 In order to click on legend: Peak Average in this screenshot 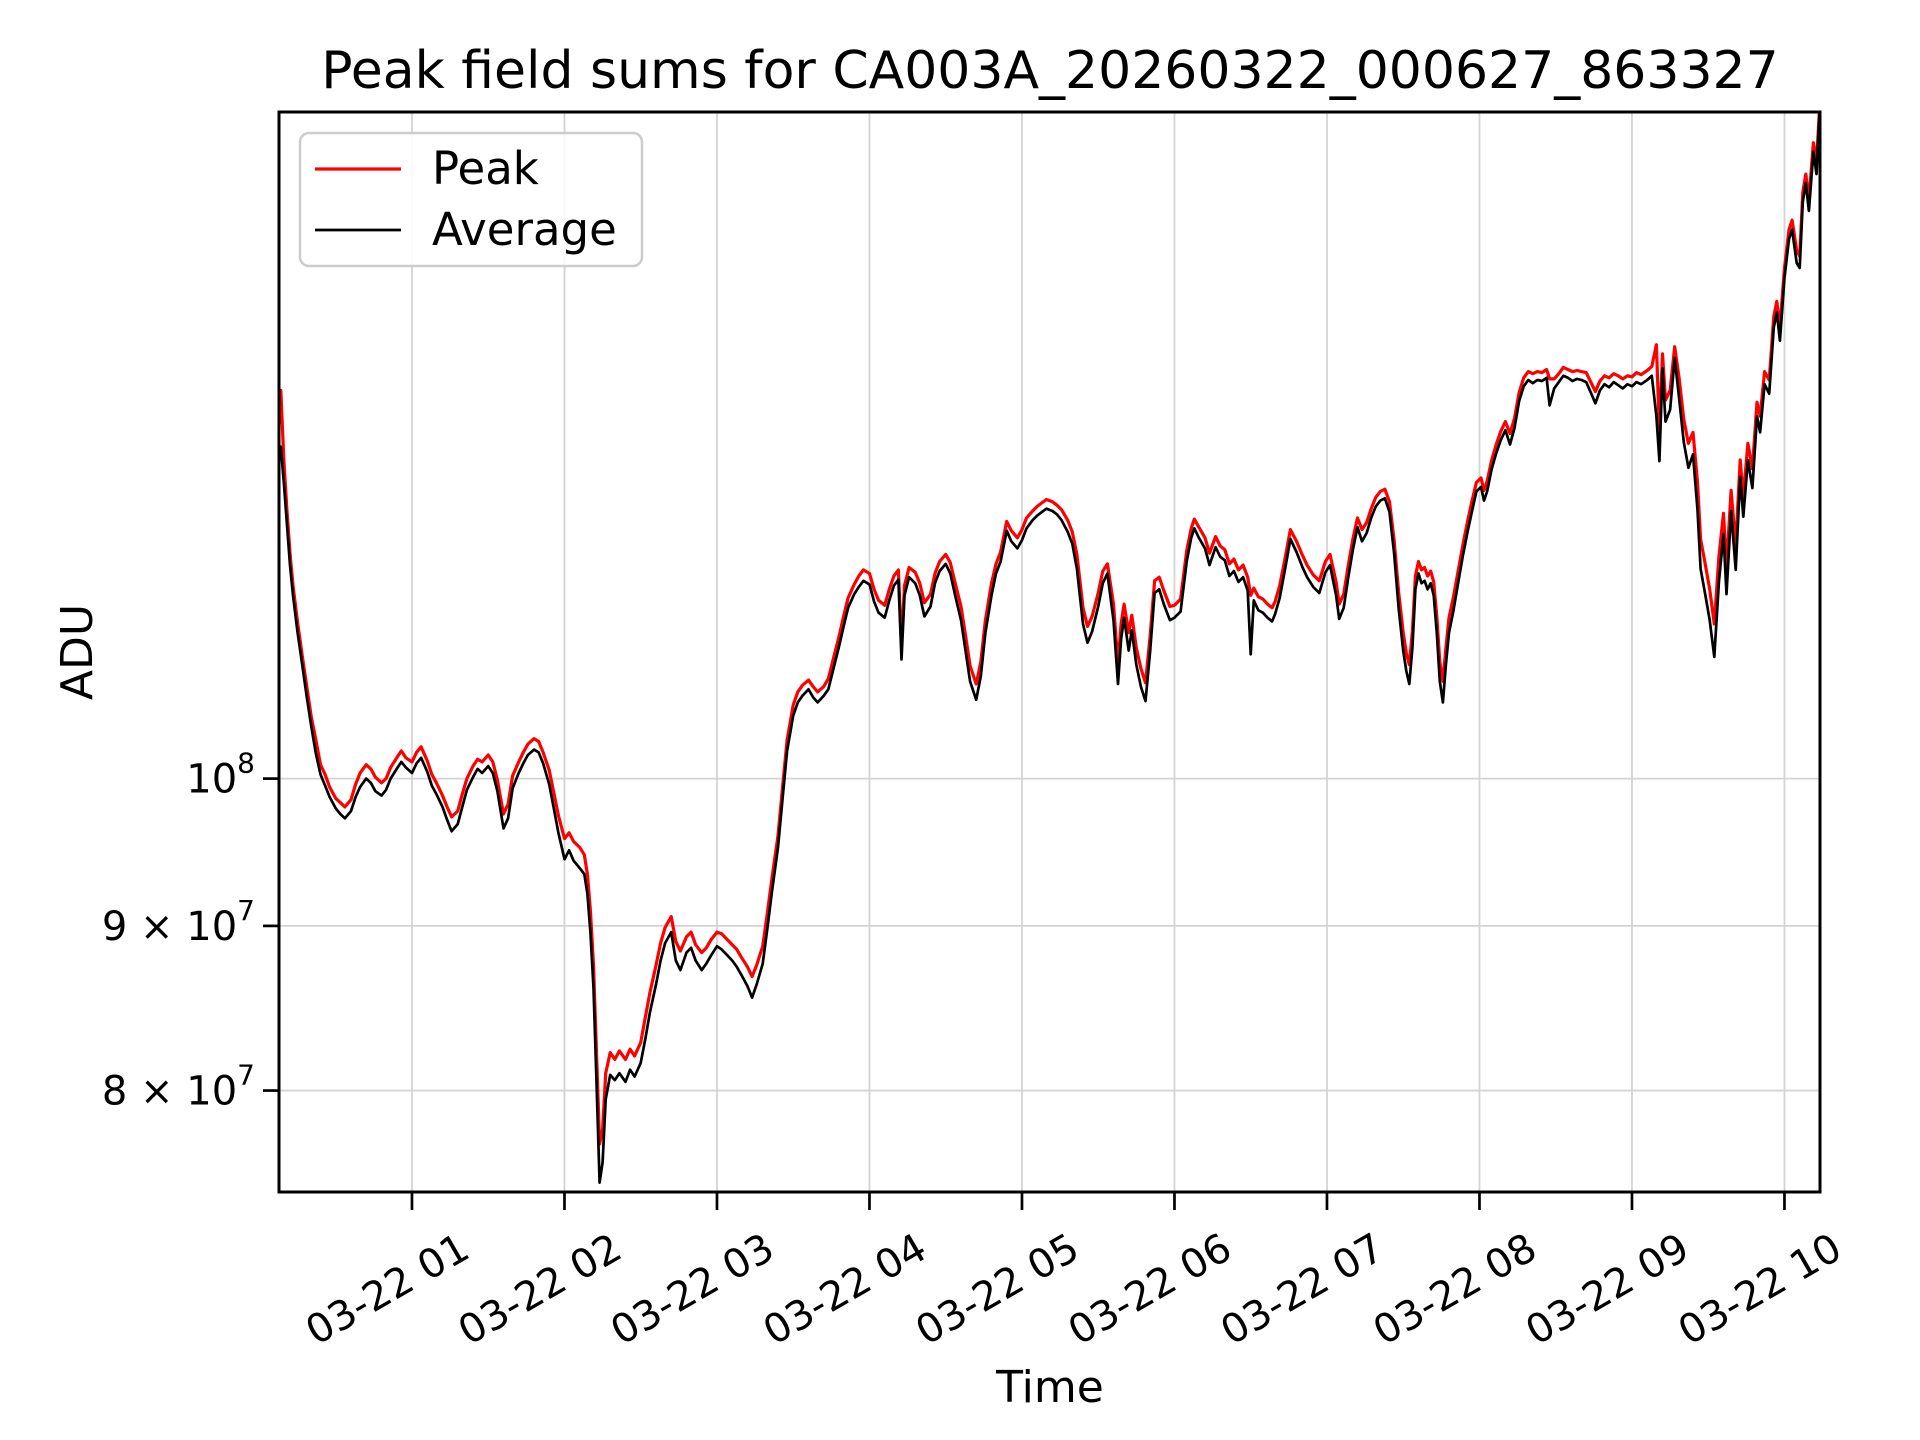, I will do `click(471, 199)`.